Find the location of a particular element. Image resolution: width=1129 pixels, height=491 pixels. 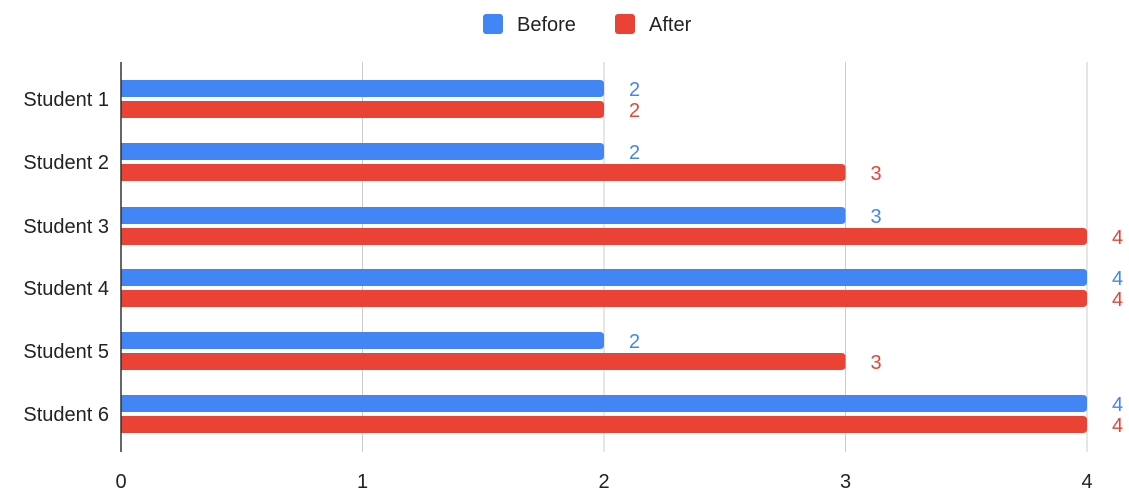

data-label-before: 3 is located at coordinates (876, 217).